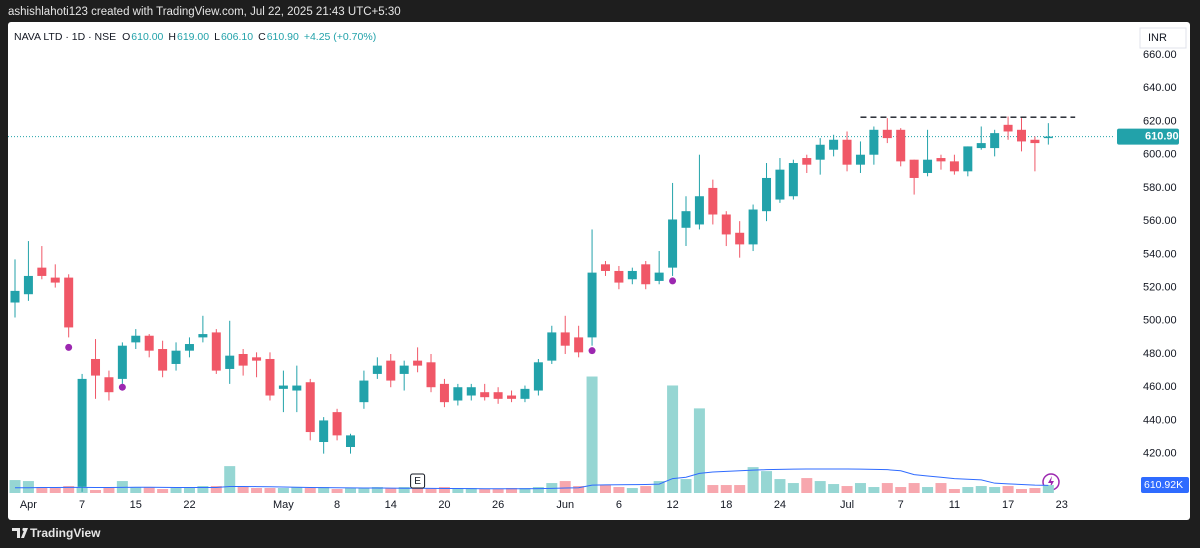 This screenshot has height=548, width=1200. Describe the element at coordinates (28, 505) in the screenshot. I see `x-tick-label: Apr` at that location.